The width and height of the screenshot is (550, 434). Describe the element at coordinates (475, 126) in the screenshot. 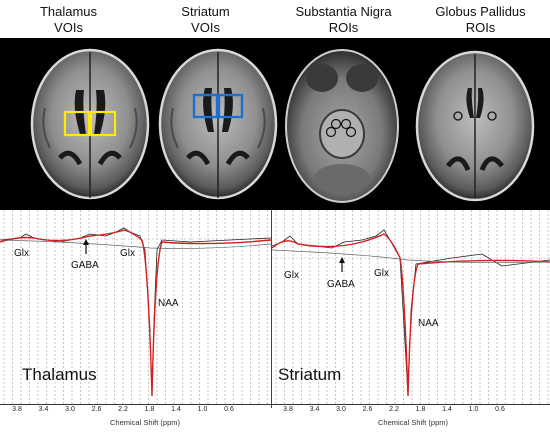

I see `mri-globus-pallidus` at that location.